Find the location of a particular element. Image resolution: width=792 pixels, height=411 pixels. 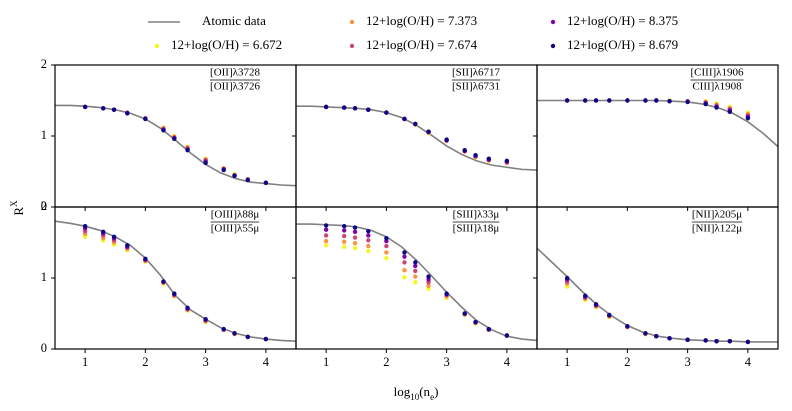

panel: [SII]λ6717 [SII]λ6731 is located at coordinates (415, 137).